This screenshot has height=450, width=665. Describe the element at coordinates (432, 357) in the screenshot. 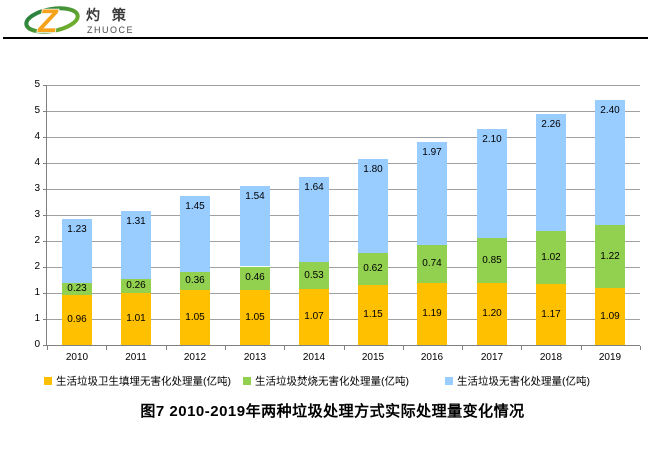

I see `x-axis-category-label: 2016` at that location.